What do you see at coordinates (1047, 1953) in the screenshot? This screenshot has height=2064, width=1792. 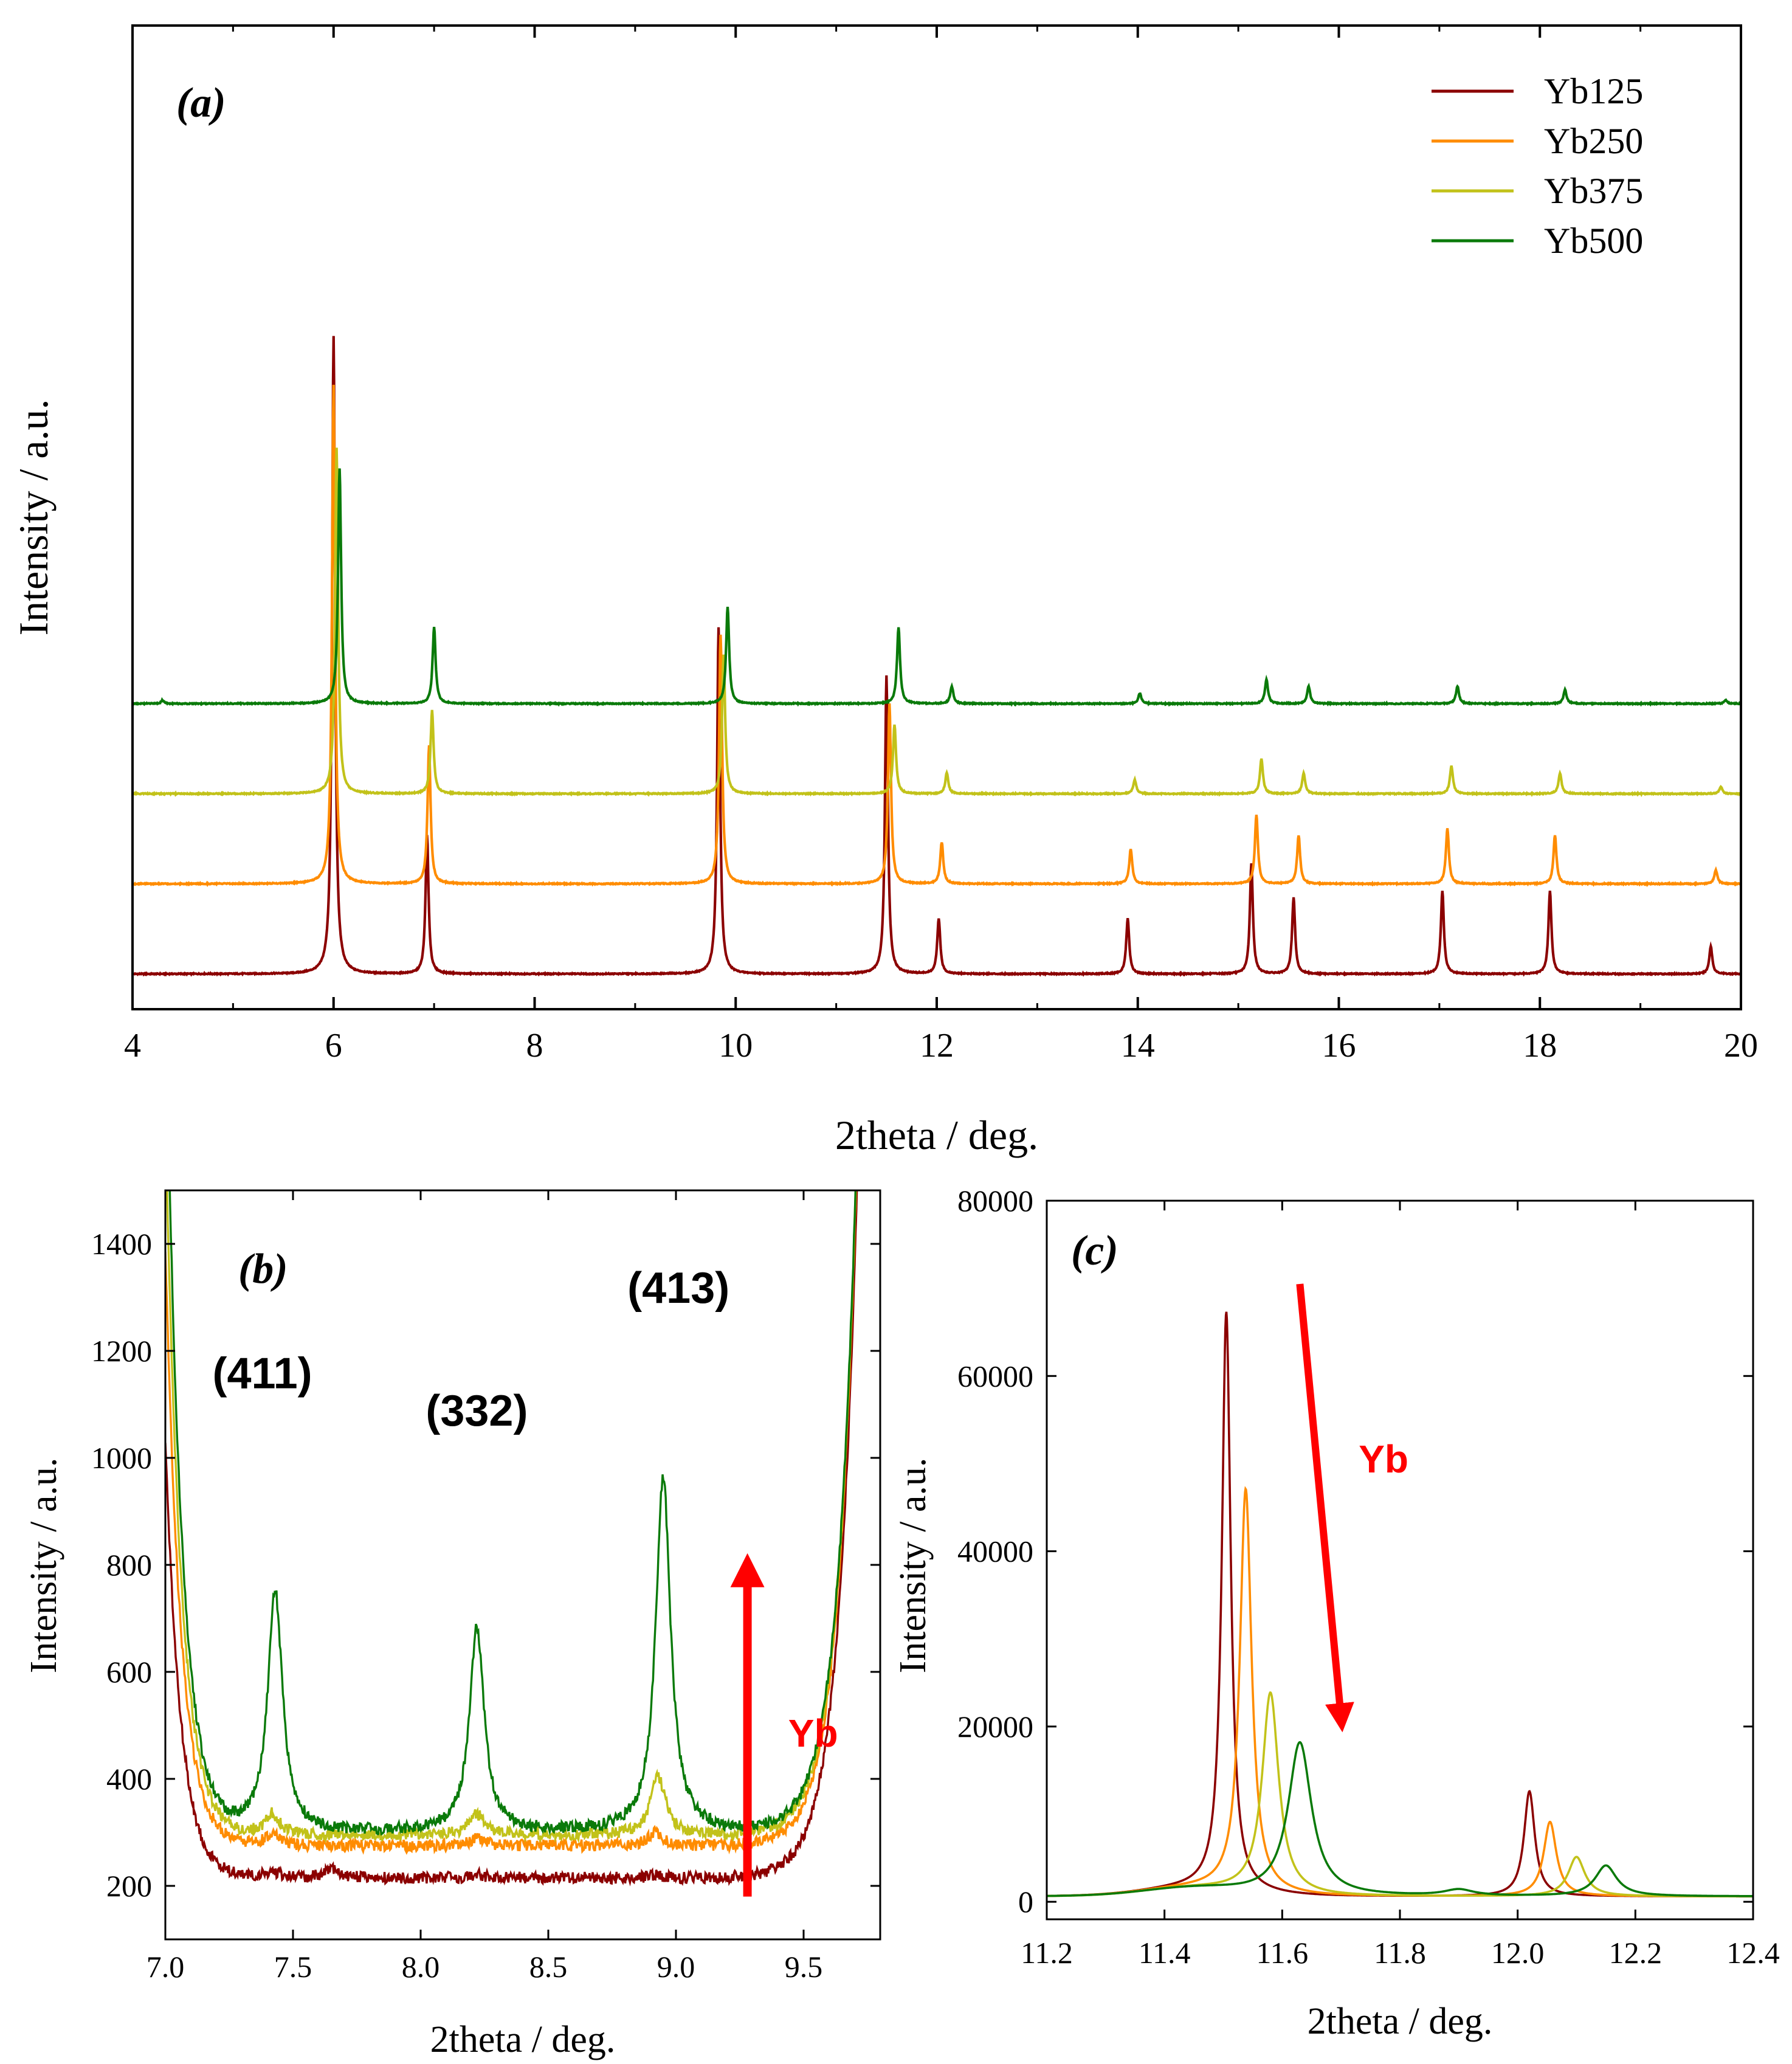 I see `panel-c-x-tick-label: 11.2` at bounding box center [1047, 1953].